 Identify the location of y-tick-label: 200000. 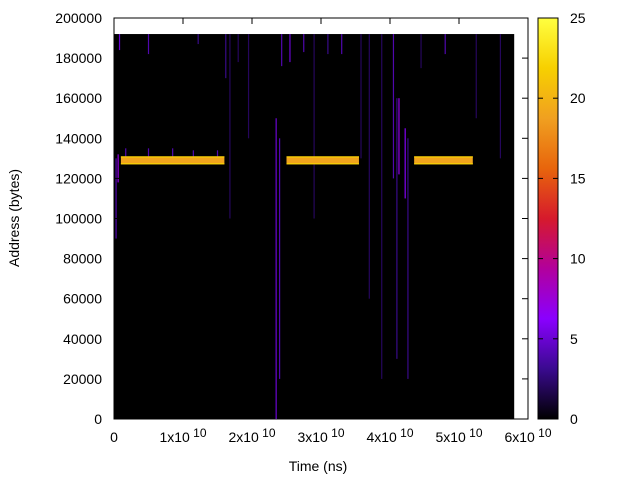
(78, 18).